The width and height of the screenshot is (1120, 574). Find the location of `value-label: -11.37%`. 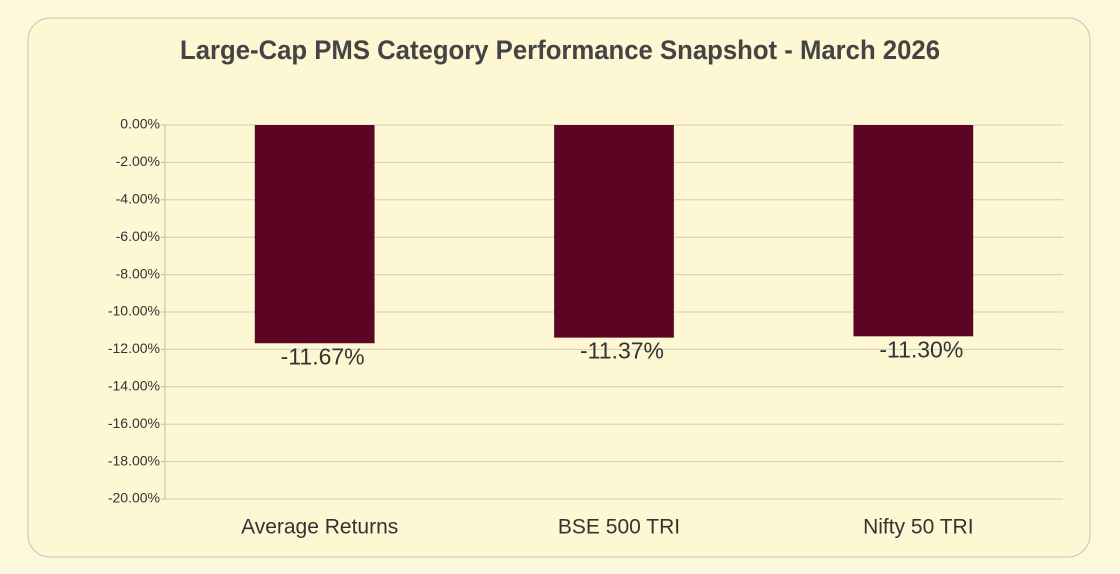

value-label: -11.37% is located at coordinates (622, 351).